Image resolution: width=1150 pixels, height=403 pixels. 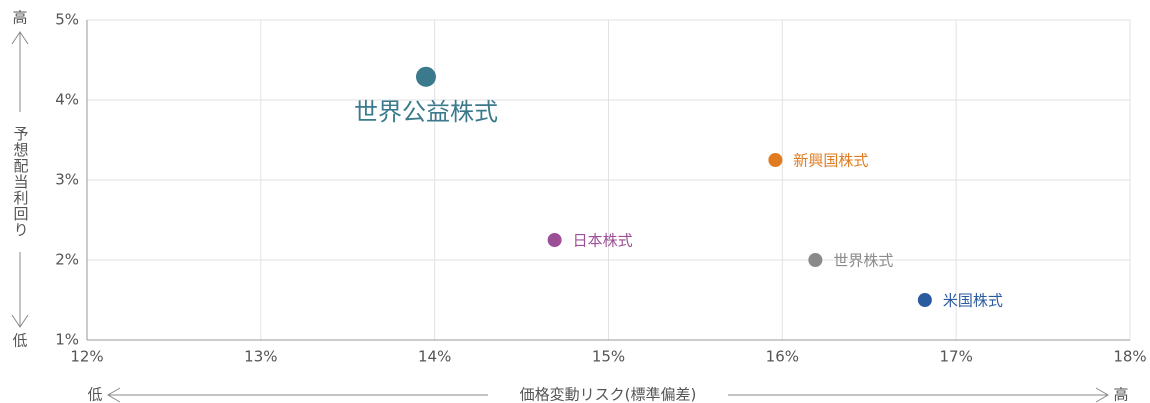 I want to click on point-label: 米国株式, so click(x=973, y=301).